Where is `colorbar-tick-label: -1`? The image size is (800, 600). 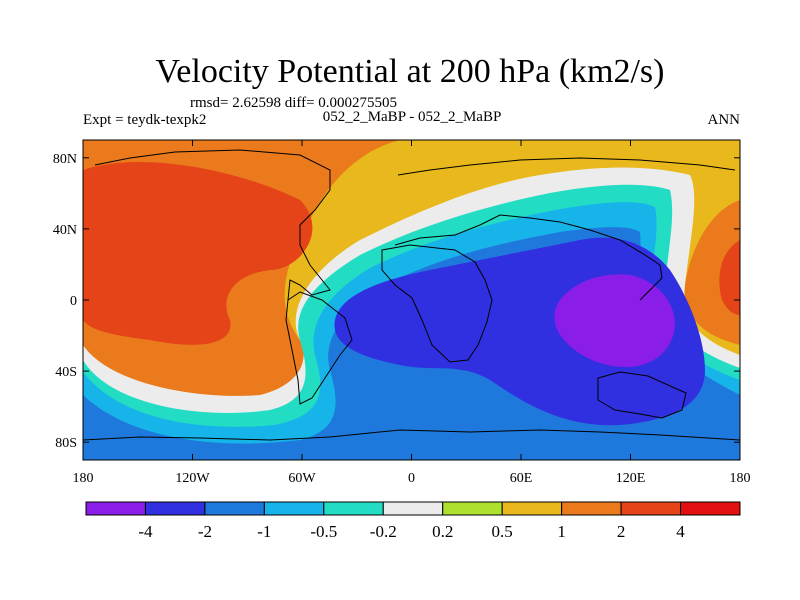
colorbar-tick-label: -1 is located at coordinates (264, 531).